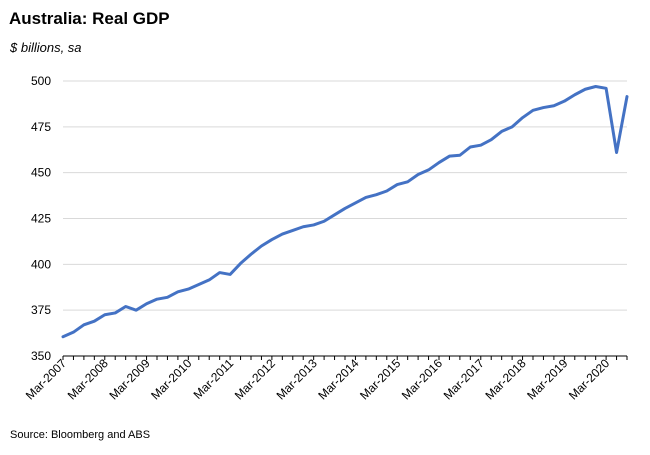  I want to click on y-axis-tick-labels: 350 375 400 425 450 475 500, so click(41, 218).